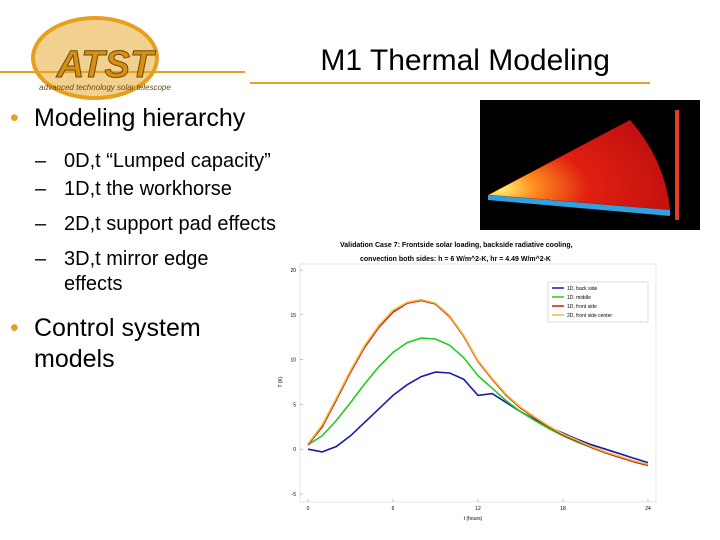 The height and width of the screenshot is (540, 720). What do you see at coordinates (293, 361) in the screenshot?
I see `y-tick-label: 10` at bounding box center [293, 361].